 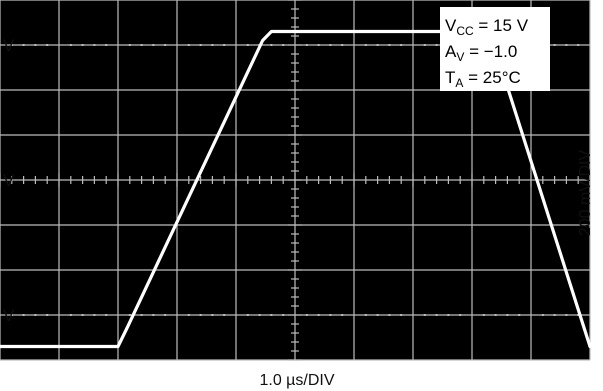 I want to click on legend-line-ta-main: T, so click(x=450, y=77).